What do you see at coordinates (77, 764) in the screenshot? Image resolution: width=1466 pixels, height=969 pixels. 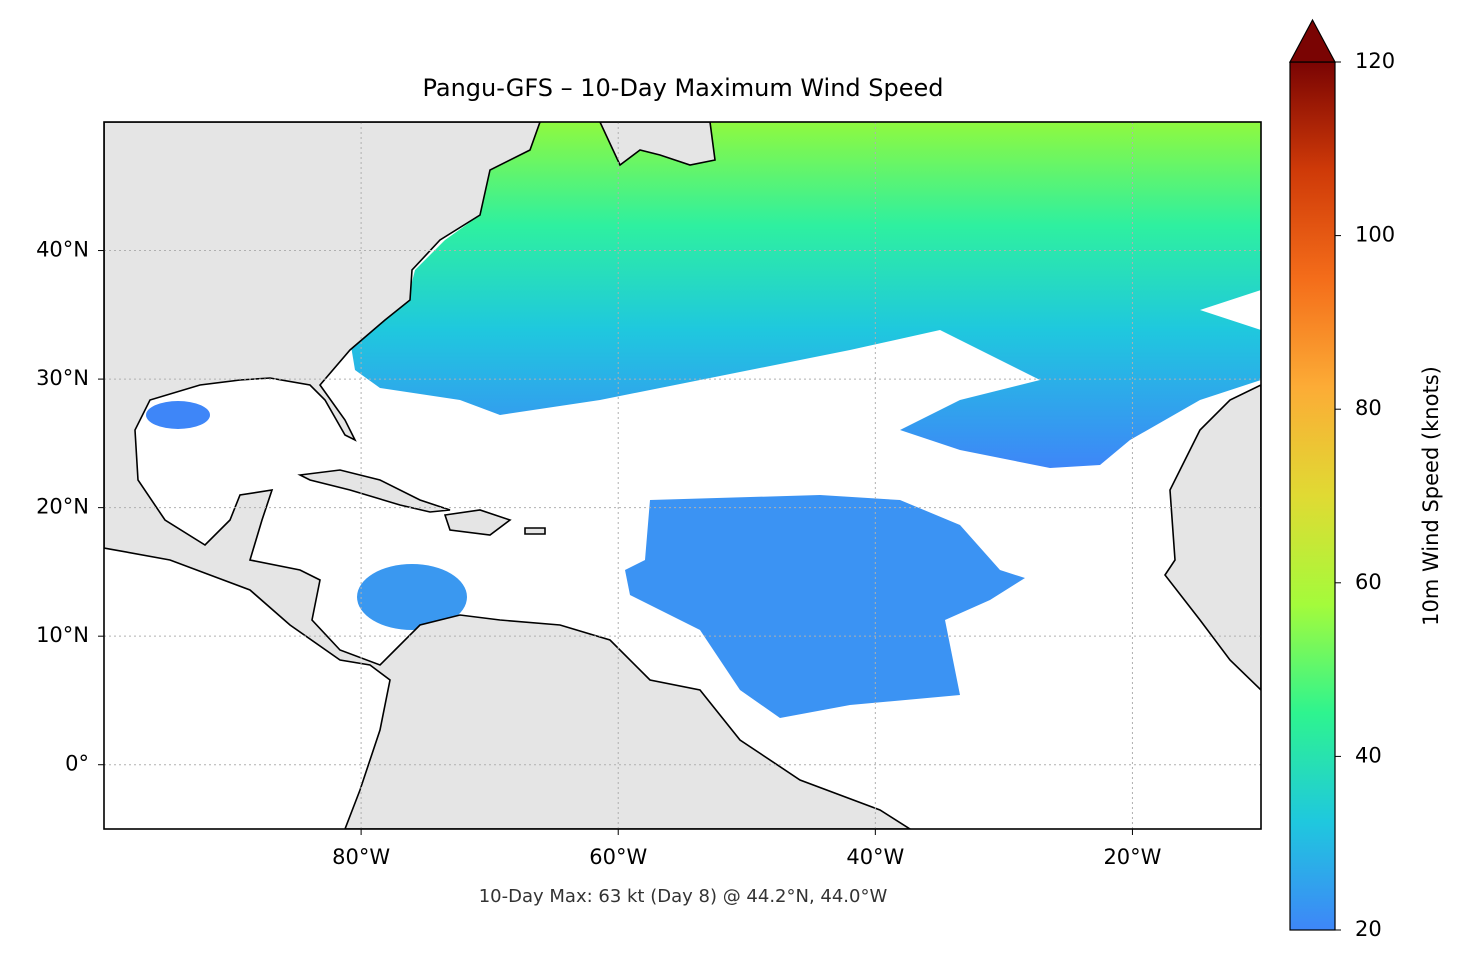 I see `y-tick-label: 0°` at bounding box center [77, 764].